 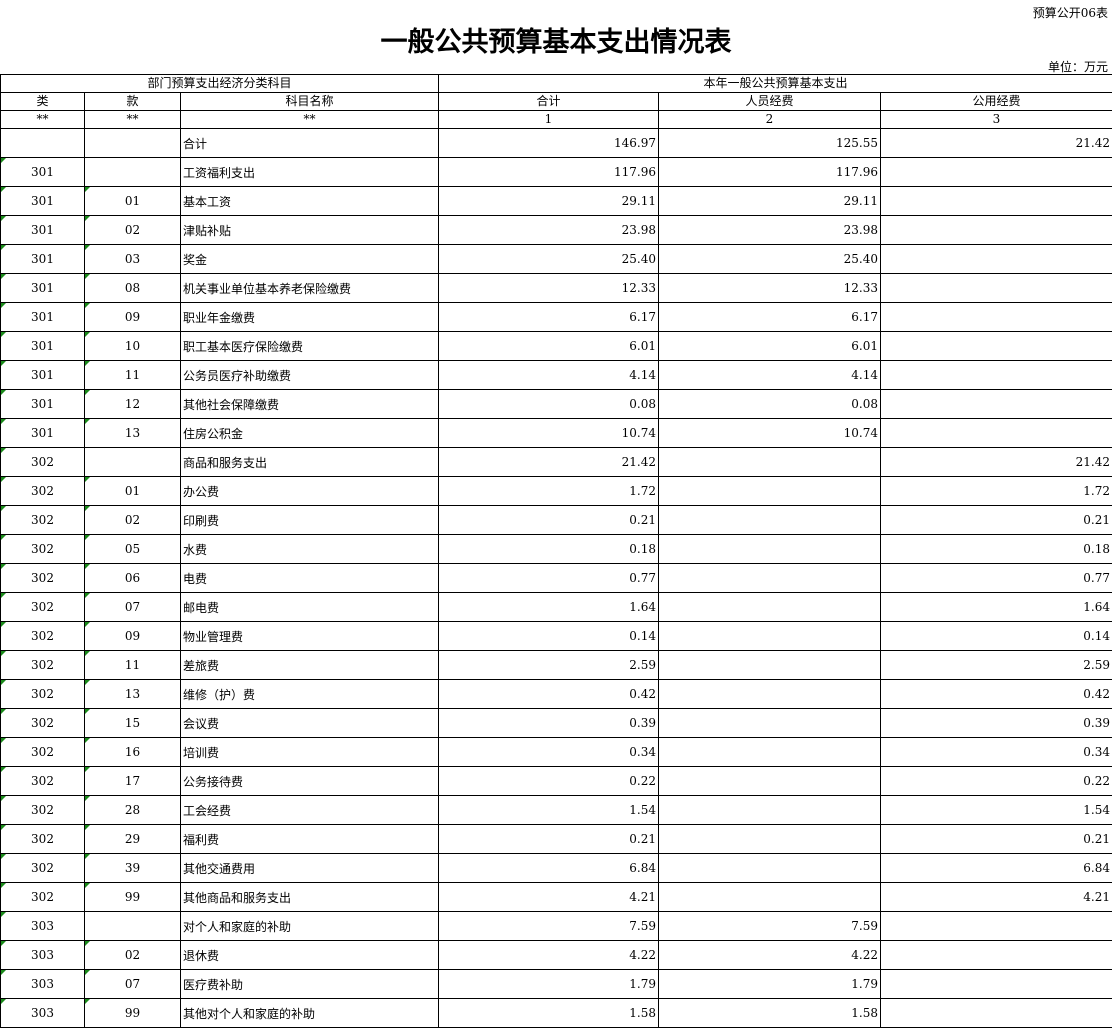 What do you see at coordinates (132, 259) in the screenshot?
I see `kuan-cell: 03` at bounding box center [132, 259].